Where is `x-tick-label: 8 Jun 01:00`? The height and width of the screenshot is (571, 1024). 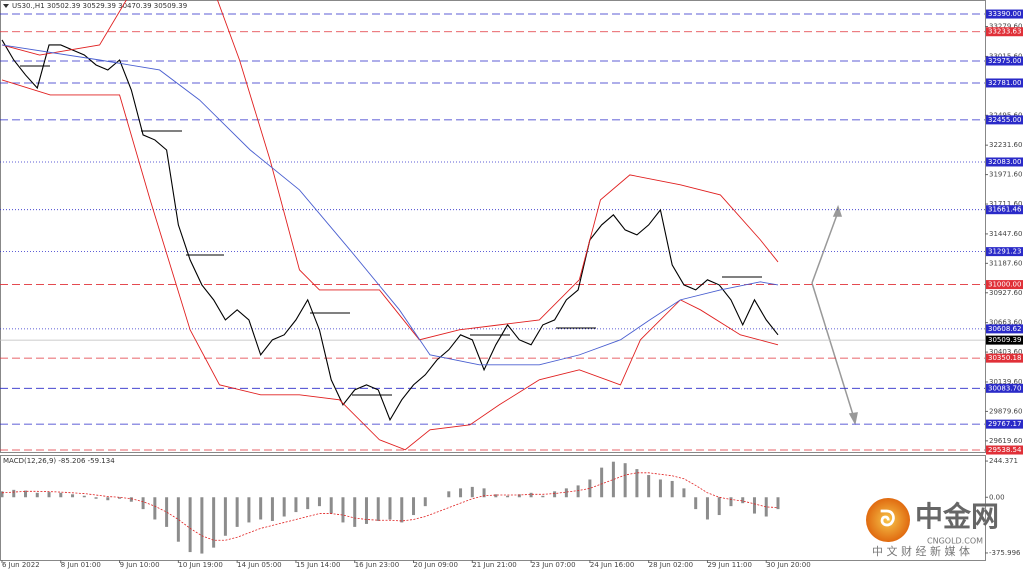
x-tick-label: 8 Jun 01:00 is located at coordinates (81, 565).